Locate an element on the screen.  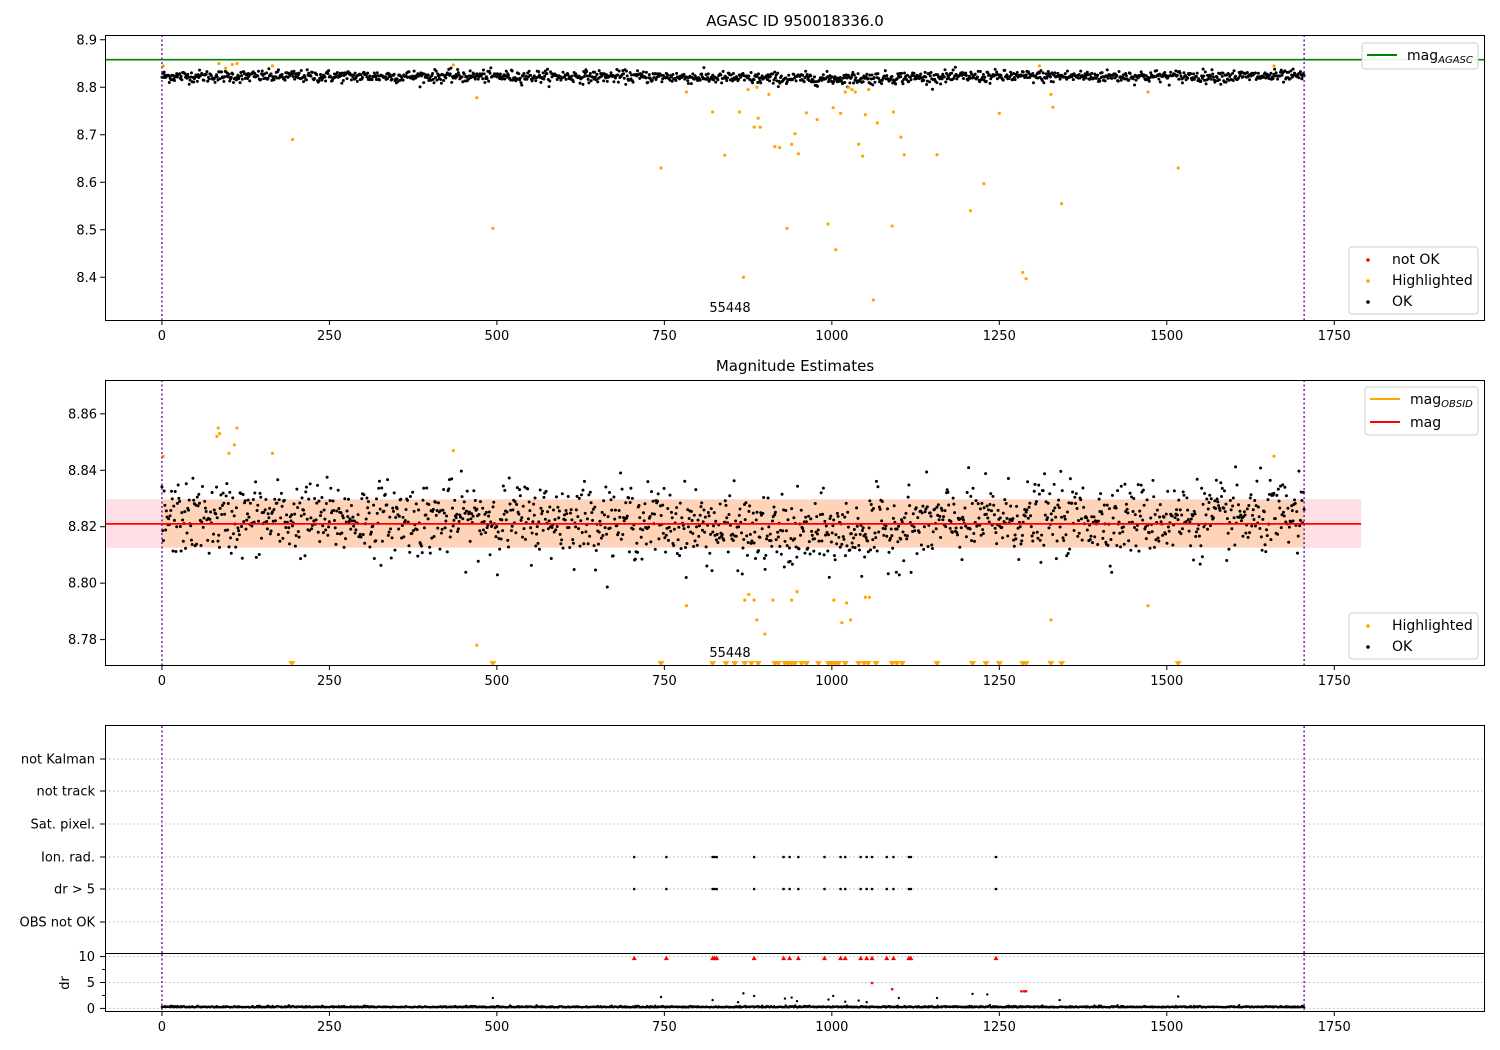
x-tick-label: 1000 is located at coordinates (831, 681).